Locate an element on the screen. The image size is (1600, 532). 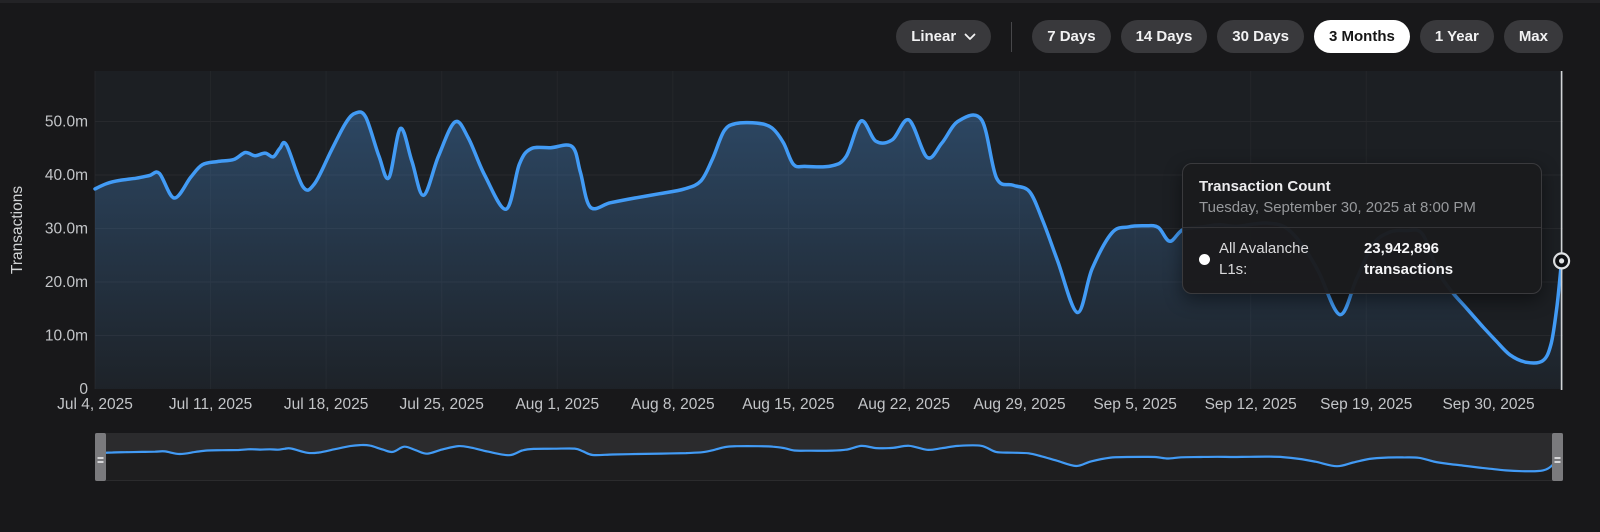
range-button-3-months: 3 Months is located at coordinates (1362, 36).